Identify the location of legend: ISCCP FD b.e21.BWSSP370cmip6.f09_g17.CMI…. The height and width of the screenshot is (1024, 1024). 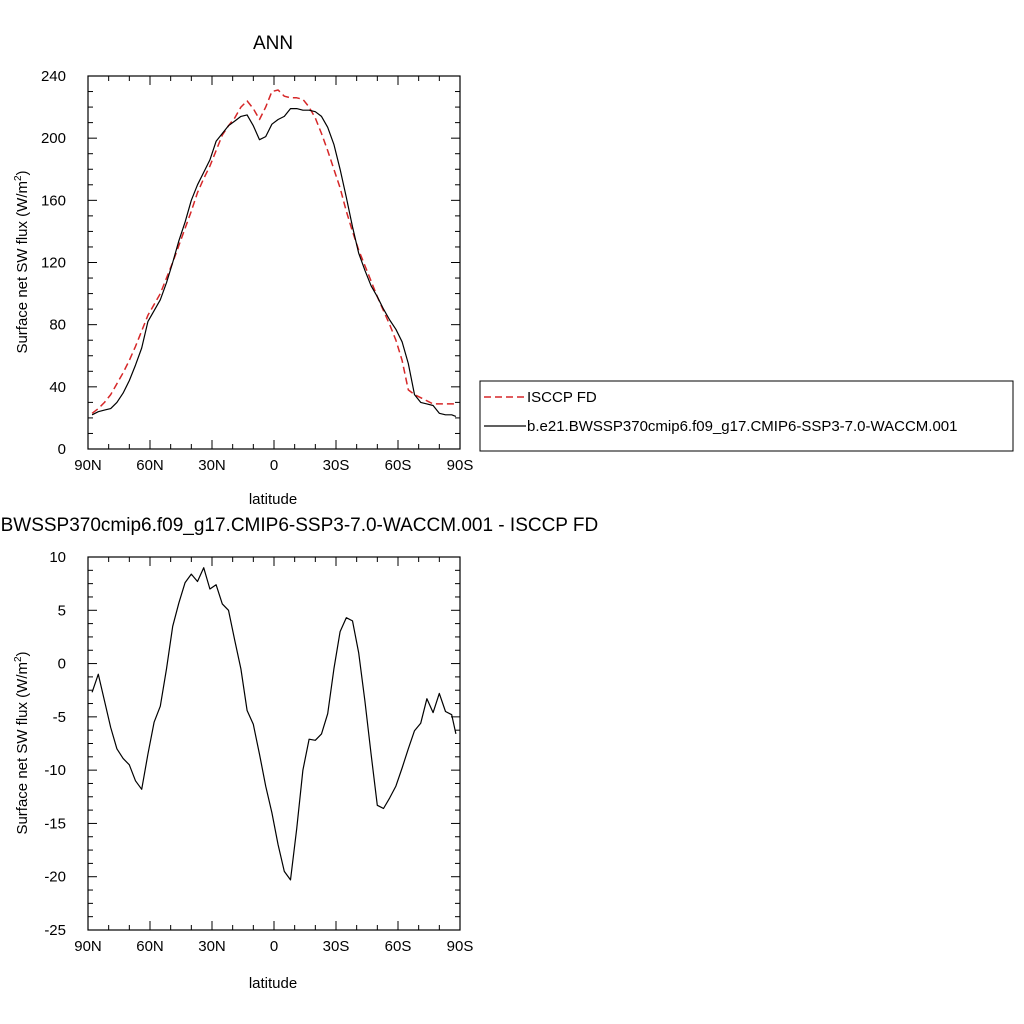
(746, 416).